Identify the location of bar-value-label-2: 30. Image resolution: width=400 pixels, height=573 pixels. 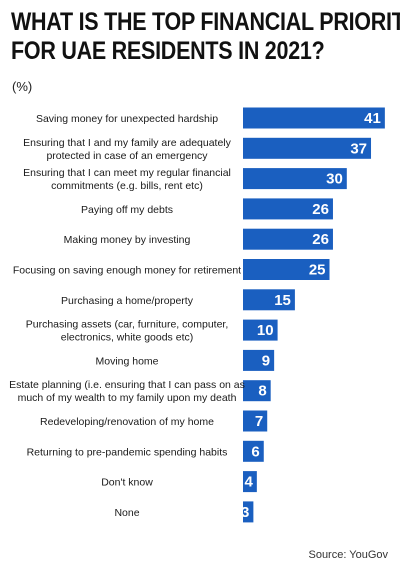
(334, 179).